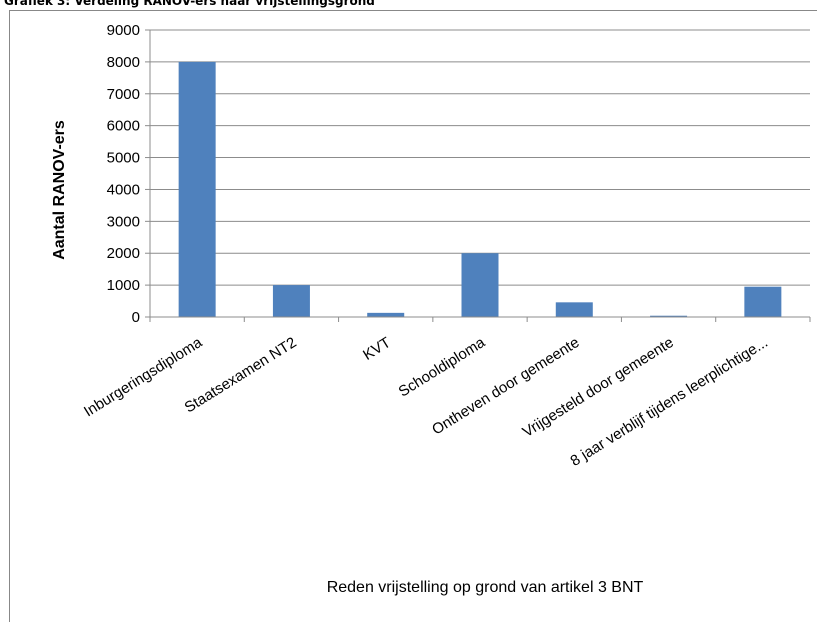 This screenshot has height=622, width=822. Describe the element at coordinates (123, 189) in the screenshot. I see `y-tick-label: 4000` at that location.